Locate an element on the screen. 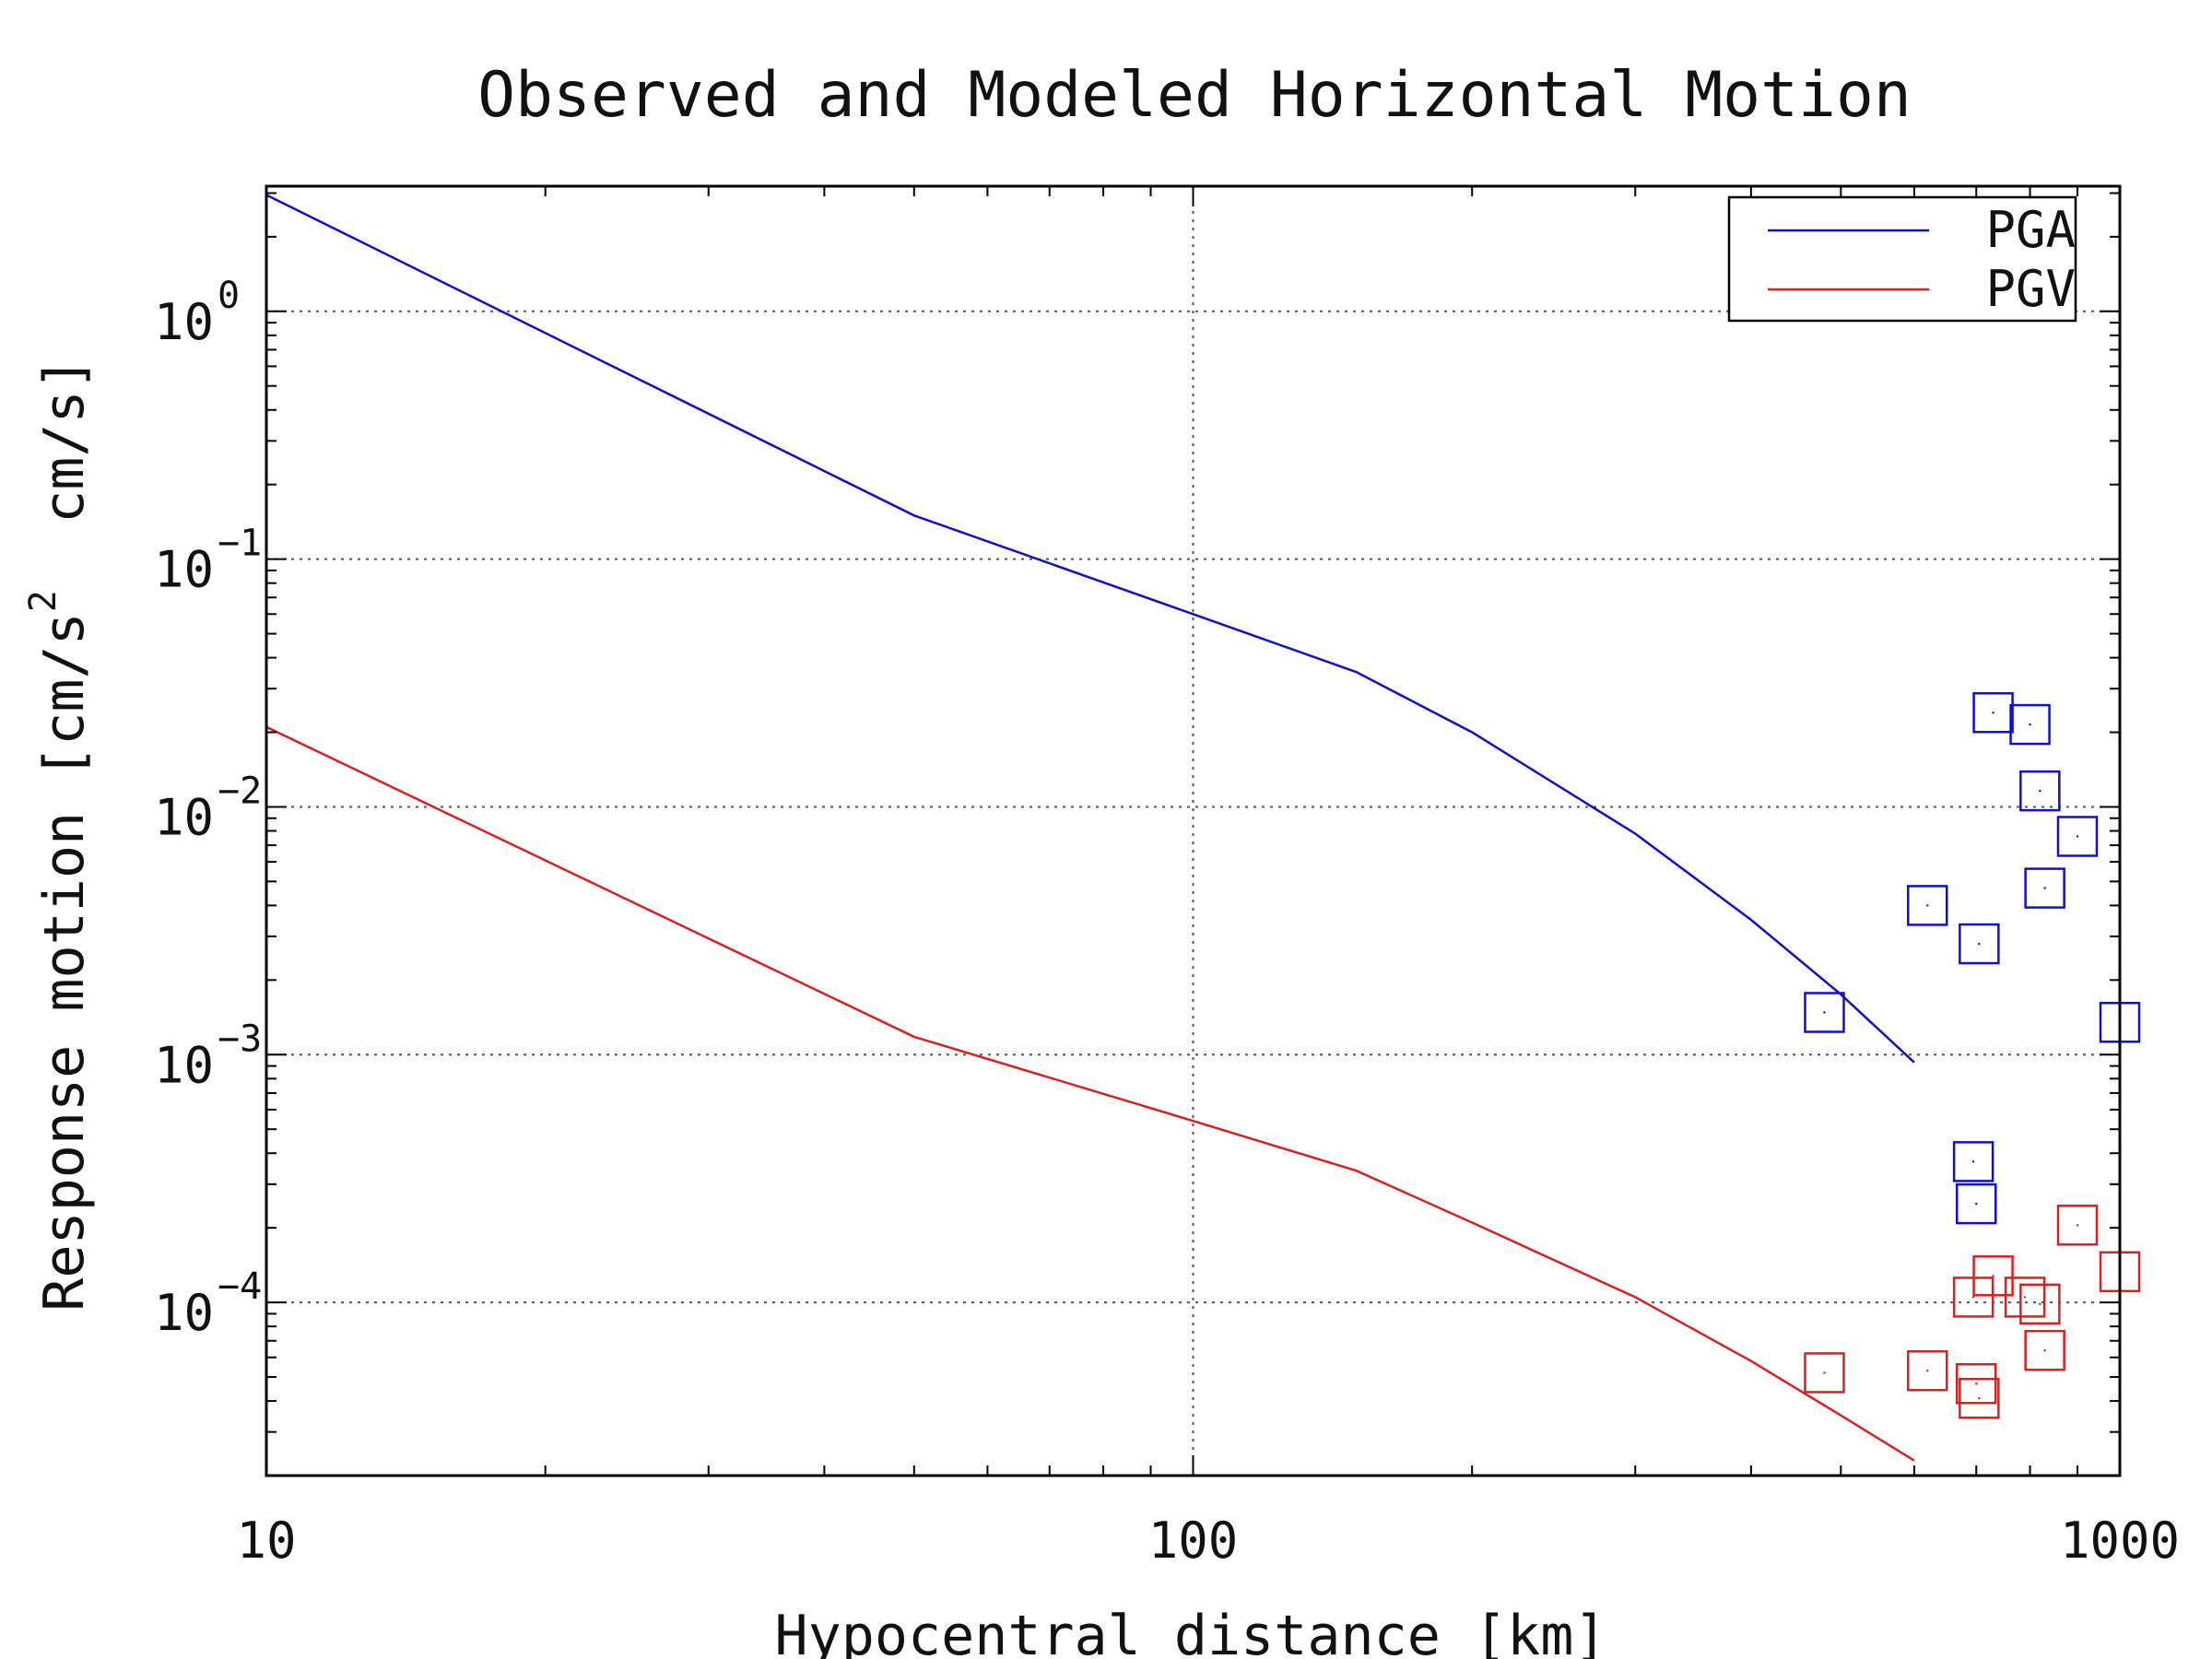 The image size is (2212, 1659). legend-label-pga: PGA is located at coordinates (2030, 230).